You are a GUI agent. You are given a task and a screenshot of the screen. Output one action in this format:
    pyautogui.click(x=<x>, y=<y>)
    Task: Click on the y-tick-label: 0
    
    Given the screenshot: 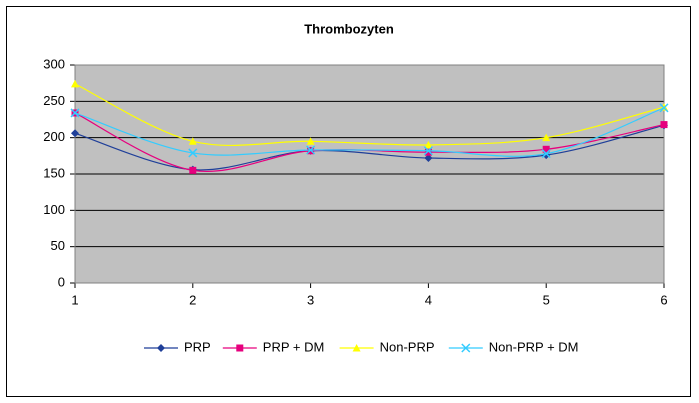 What is the action you would take?
    pyautogui.click(x=61, y=281)
    